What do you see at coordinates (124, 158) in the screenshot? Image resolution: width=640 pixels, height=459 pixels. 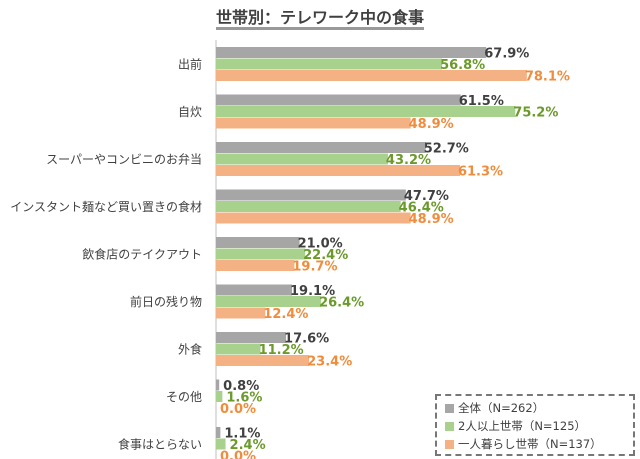 I see `category-label: スーパーやコンビニのお弁当` at bounding box center [124, 158].